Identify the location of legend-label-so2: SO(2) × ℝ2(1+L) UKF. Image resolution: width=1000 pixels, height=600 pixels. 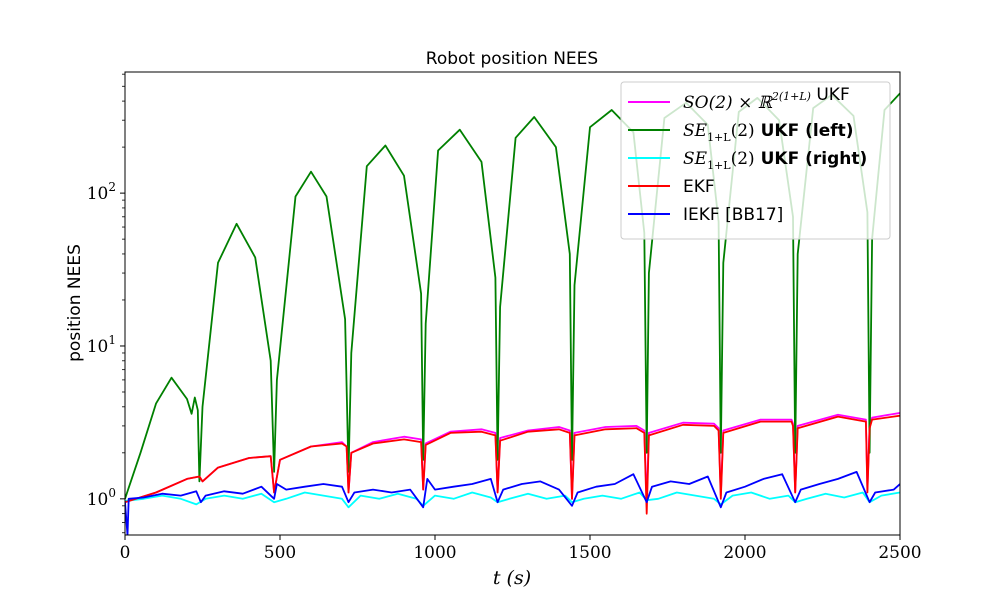
(766, 99).